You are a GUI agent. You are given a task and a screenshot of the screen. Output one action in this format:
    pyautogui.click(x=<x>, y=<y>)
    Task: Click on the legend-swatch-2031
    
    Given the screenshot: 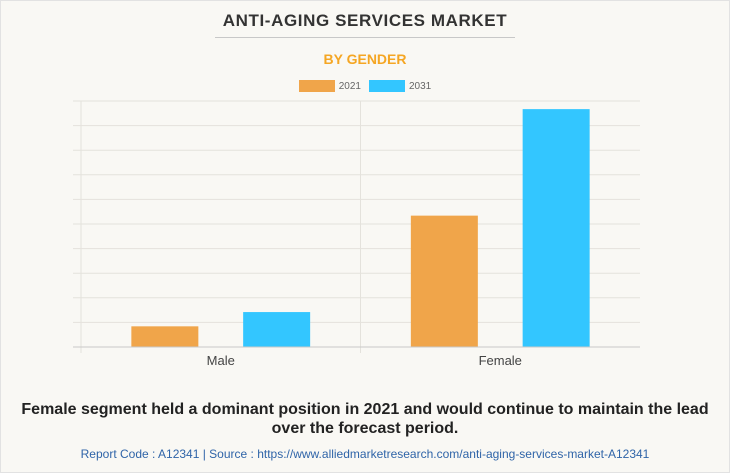 What is the action you would take?
    pyautogui.click(x=387, y=86)
    